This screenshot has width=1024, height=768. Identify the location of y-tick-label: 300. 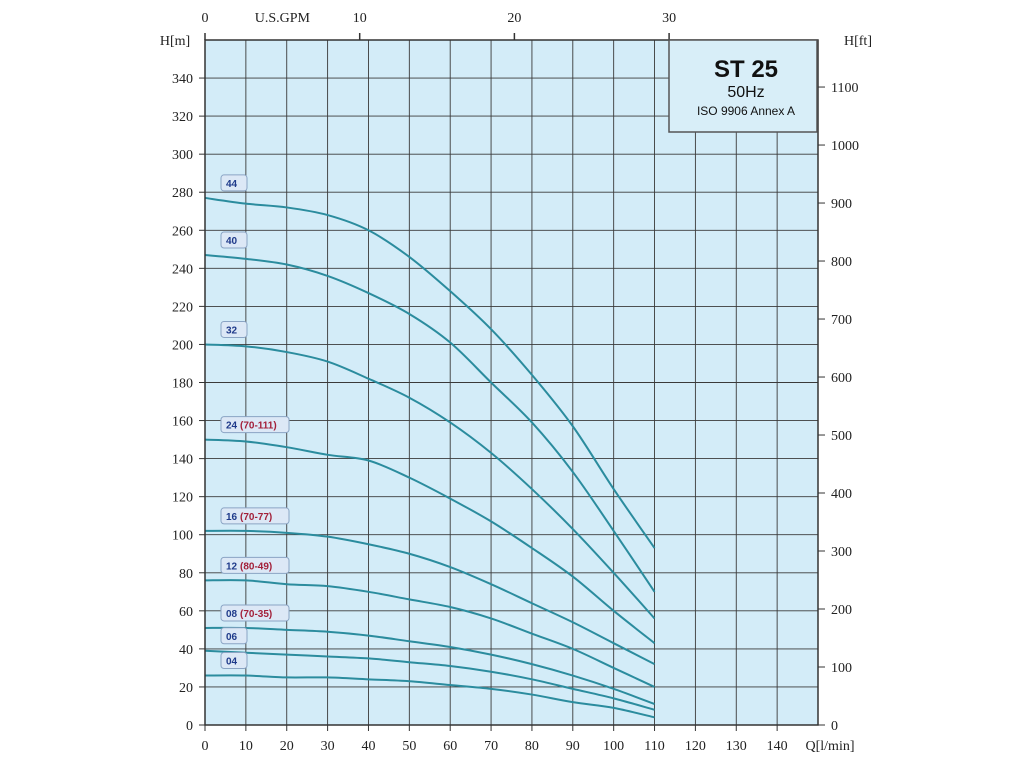
(182, 155).